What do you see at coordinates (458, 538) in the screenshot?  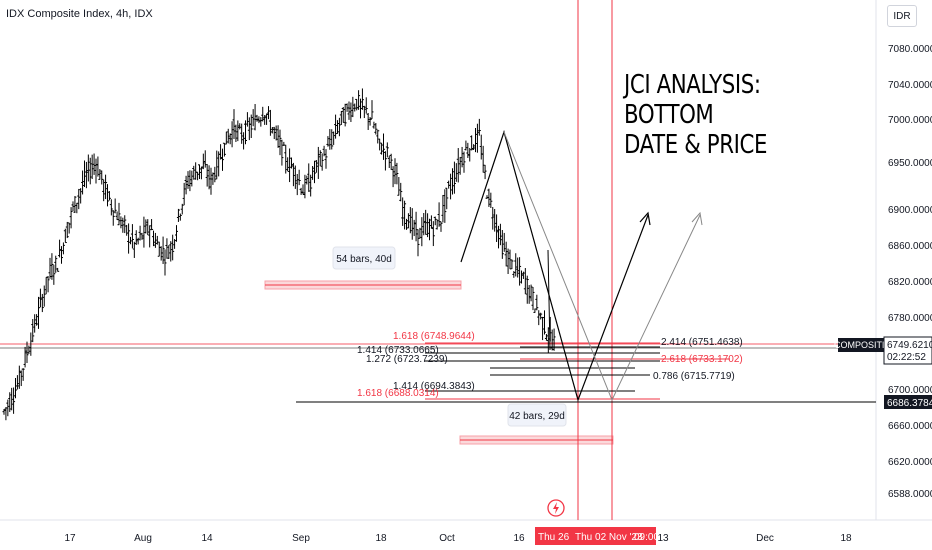 I see `time-axis: 17 Aug 14 Sep 18 Oct 16 13 Dec 18` at bounding box center [458, 538].